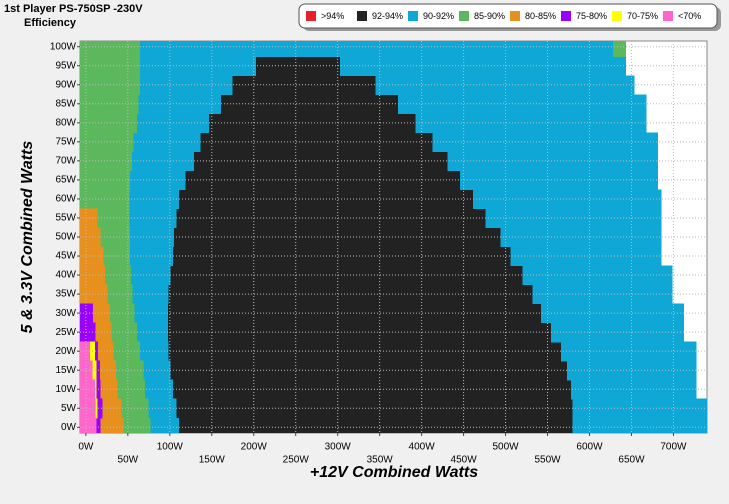 Image resolution: width=729 pixels, height=504 pixels. I want to click on y-tick-label: 20W, so click(65, 351).